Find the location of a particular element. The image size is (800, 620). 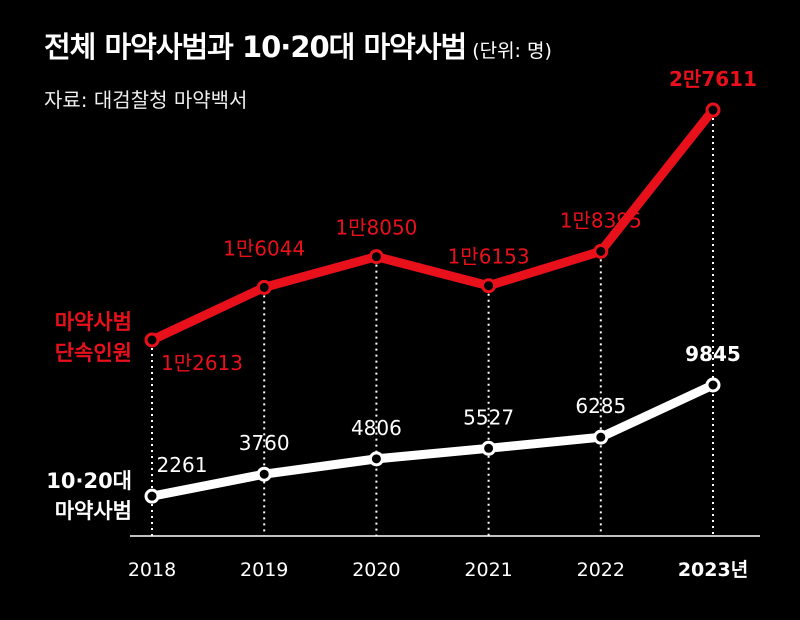

x-tick-label: 2021 is located at coordinates (488, 570).